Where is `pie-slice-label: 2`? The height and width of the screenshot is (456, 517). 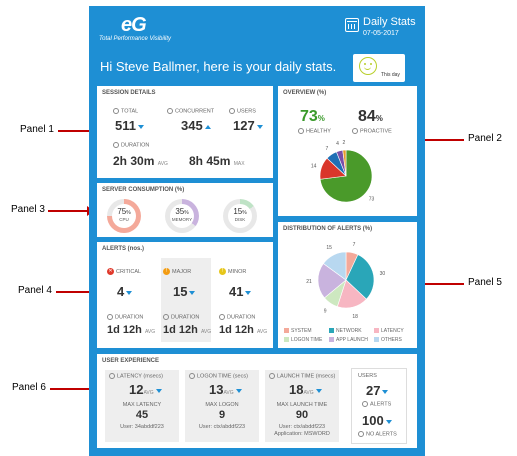 pie-slice-label: 2 is located at coordinates (343, 143).